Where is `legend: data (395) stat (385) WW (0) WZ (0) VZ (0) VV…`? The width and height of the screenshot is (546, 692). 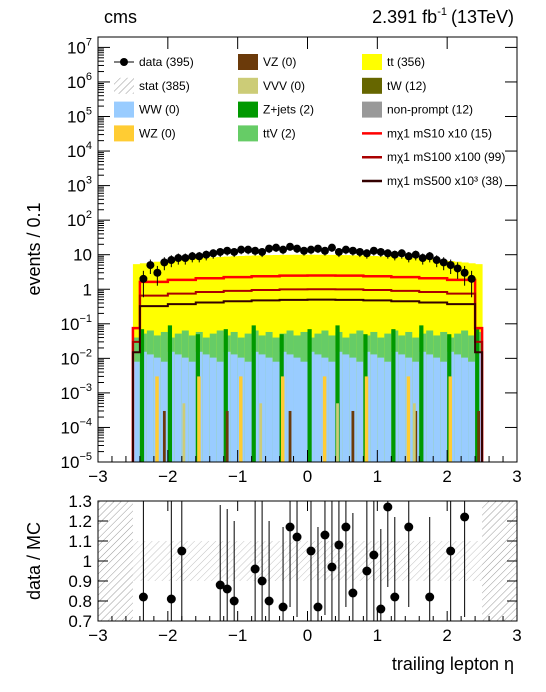 legend: data (395) stat (385) WW (0) WZ (0) VZ (0) VV… is located at coordinates (309, 121).